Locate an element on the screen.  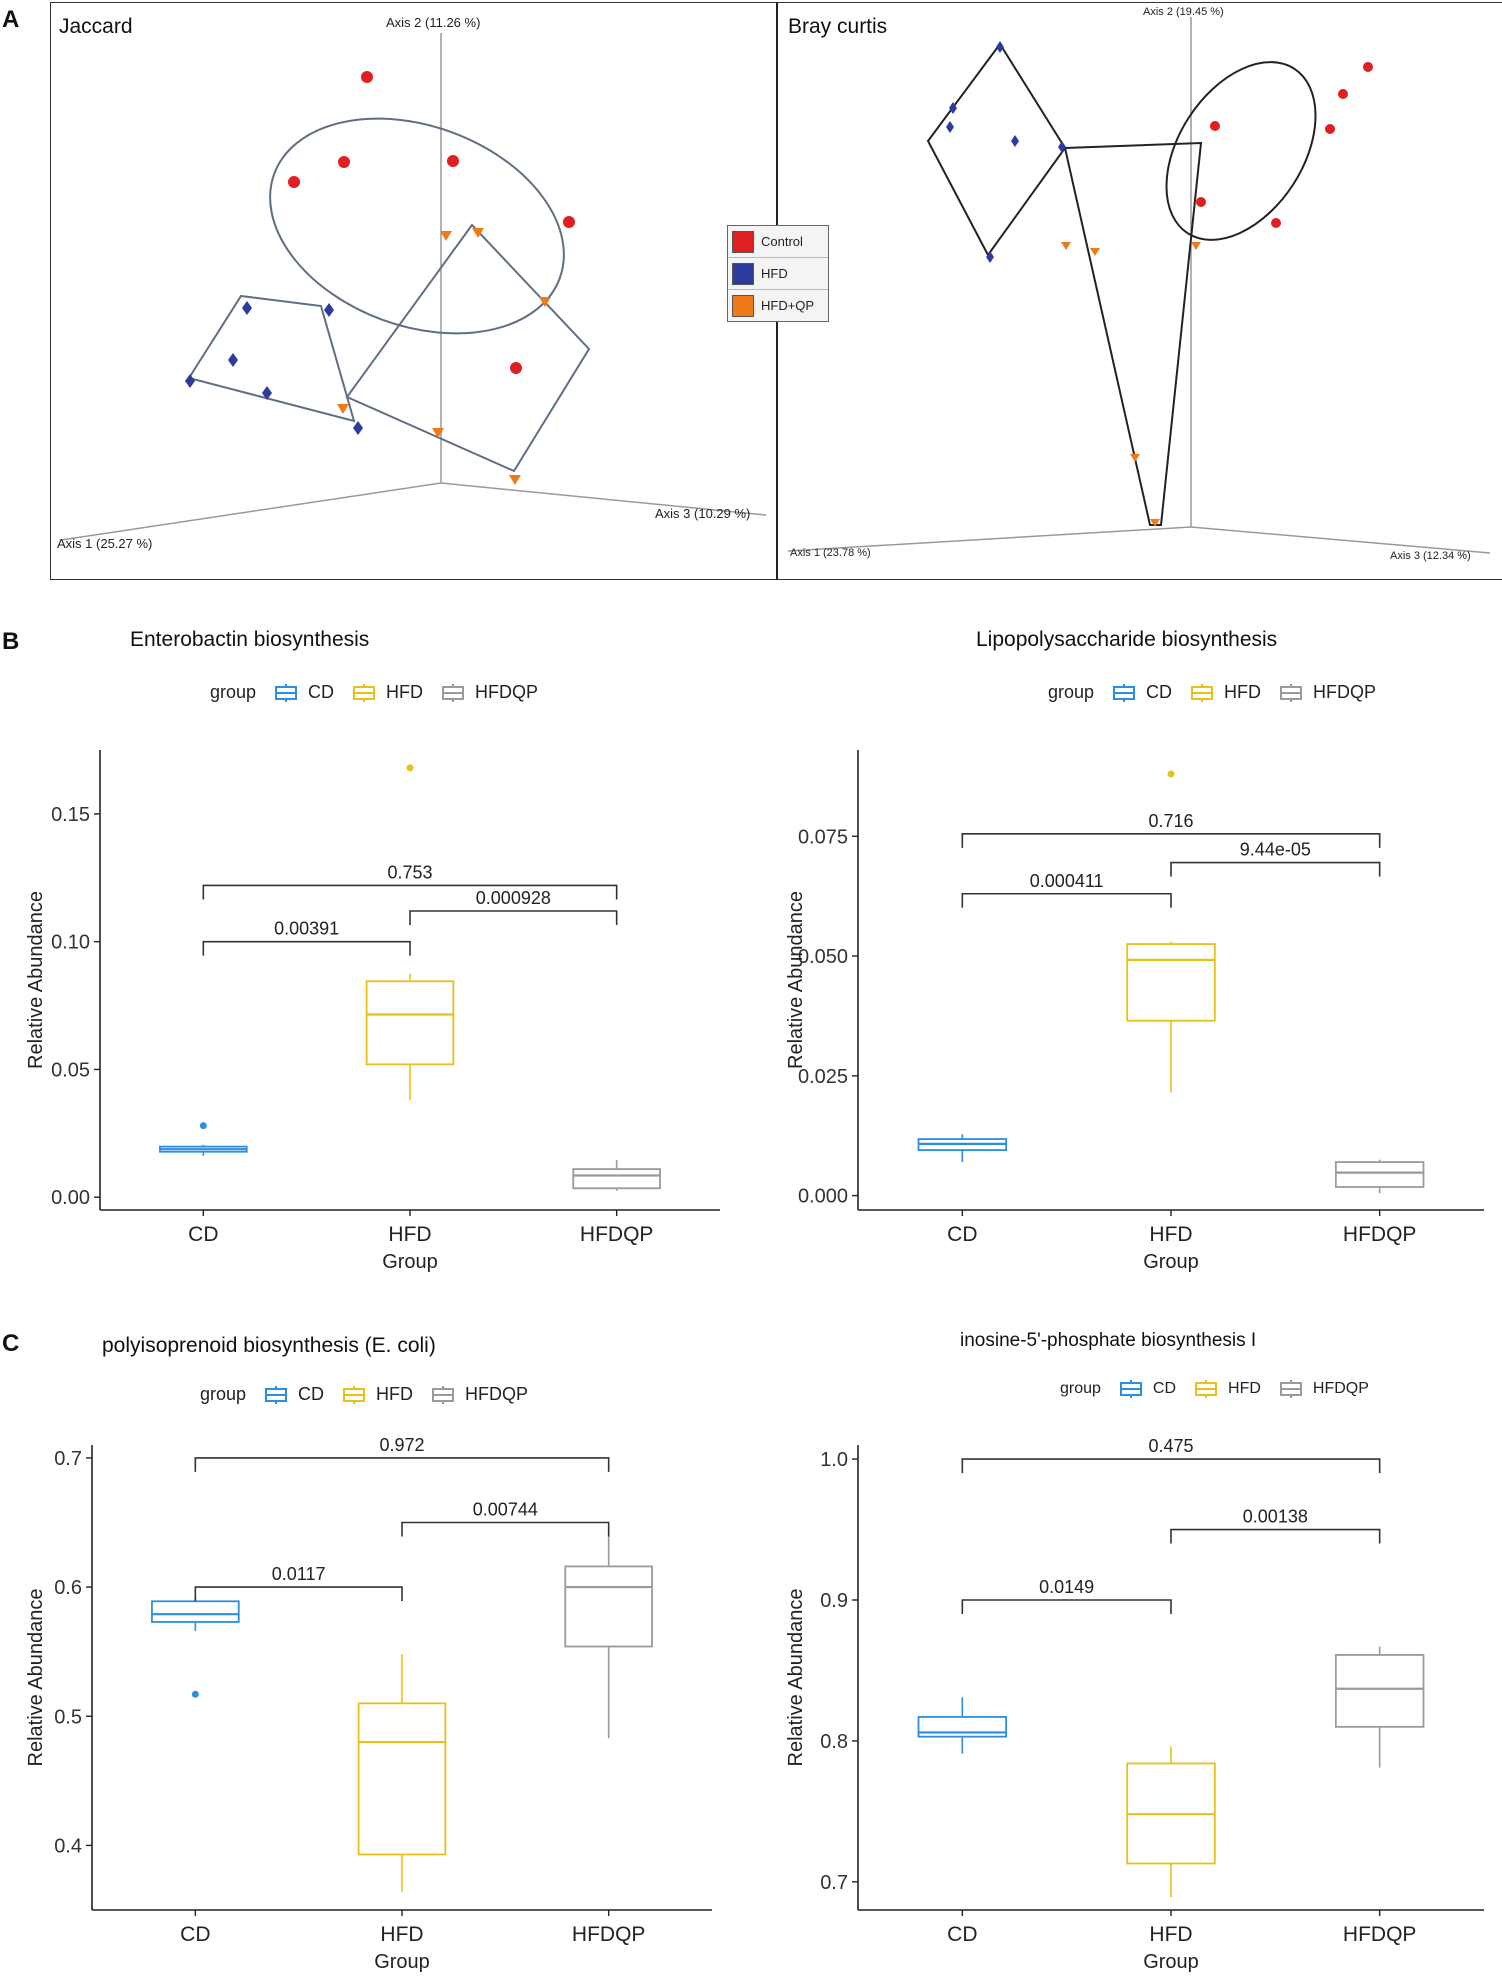
significance-bracket: 0.00744 is located at coordinates (505, 1518).